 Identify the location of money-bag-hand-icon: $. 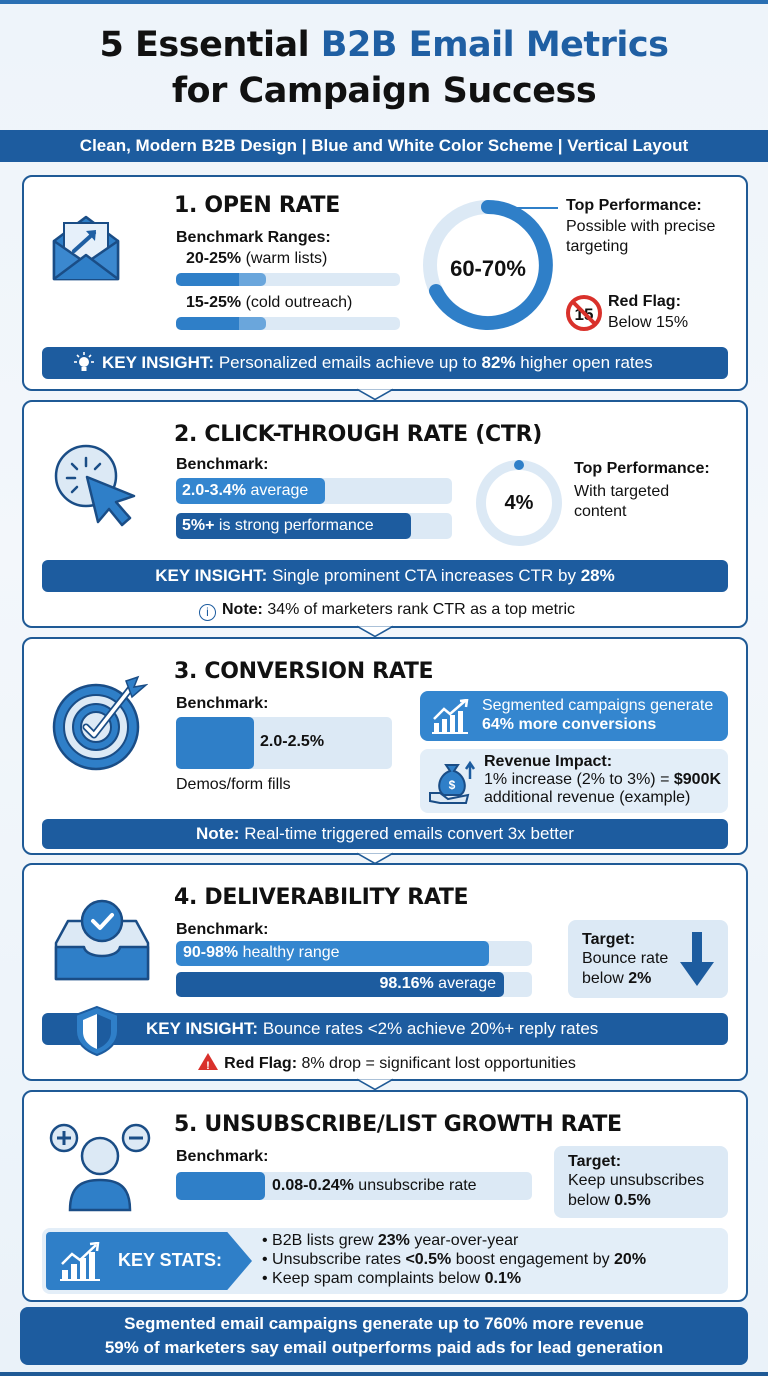
(452, 782).